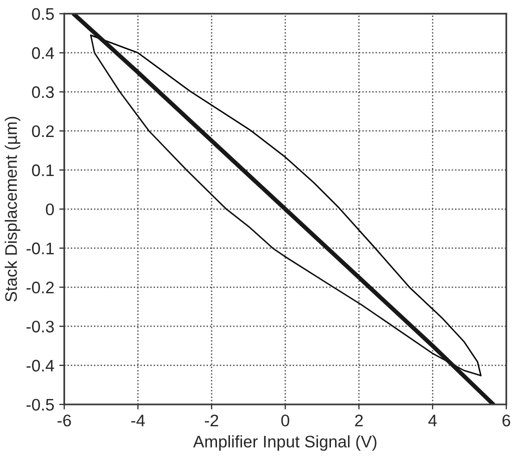 Image resolution: width=514 pixels, height=457 pixels. Describe the element at coordinates (64, 420) in the screenshot. I see `x-tick-label: -6` at that location.